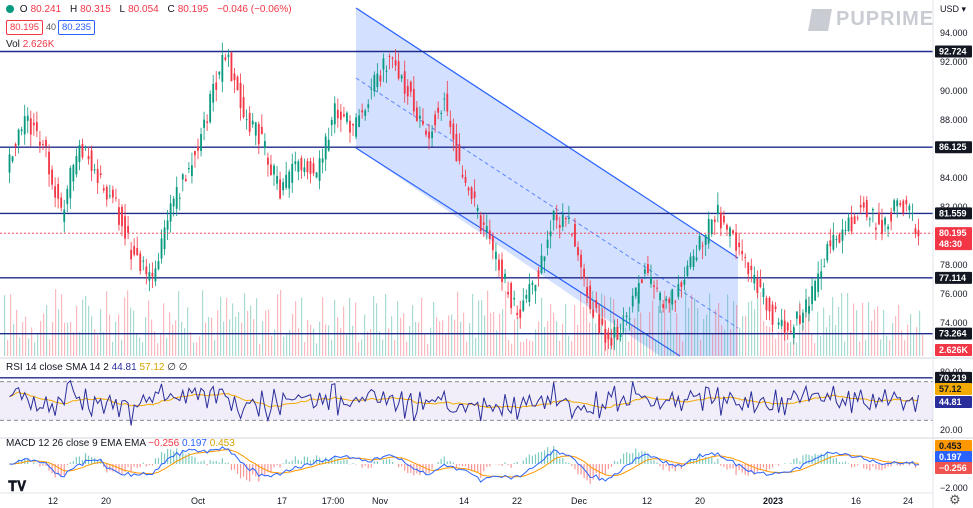  I want to click on ask-button: 80.235, so click(77, 27).